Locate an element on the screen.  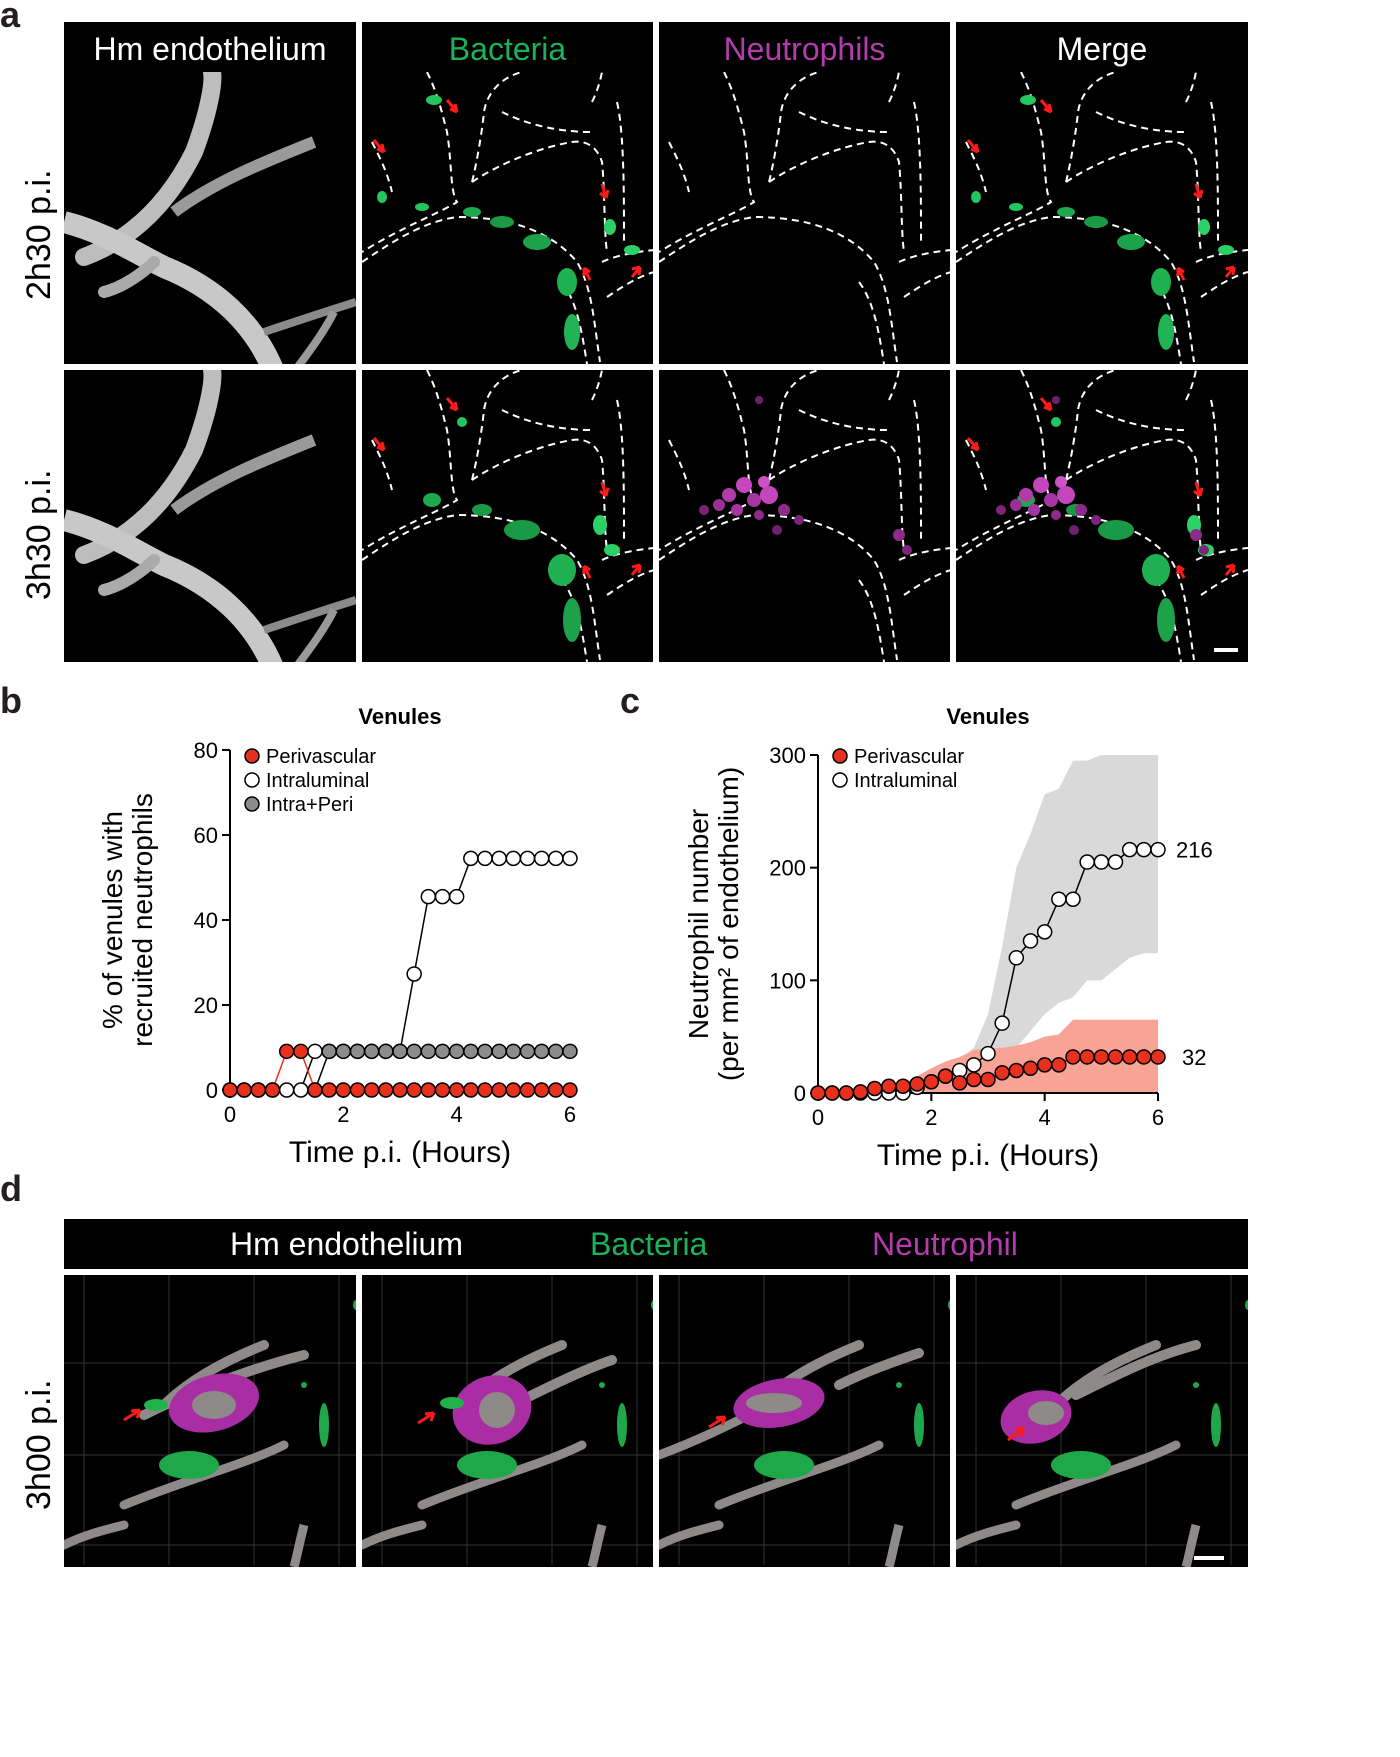
column-header-bacteria: Bacteria is located at coordinates (507, 49).